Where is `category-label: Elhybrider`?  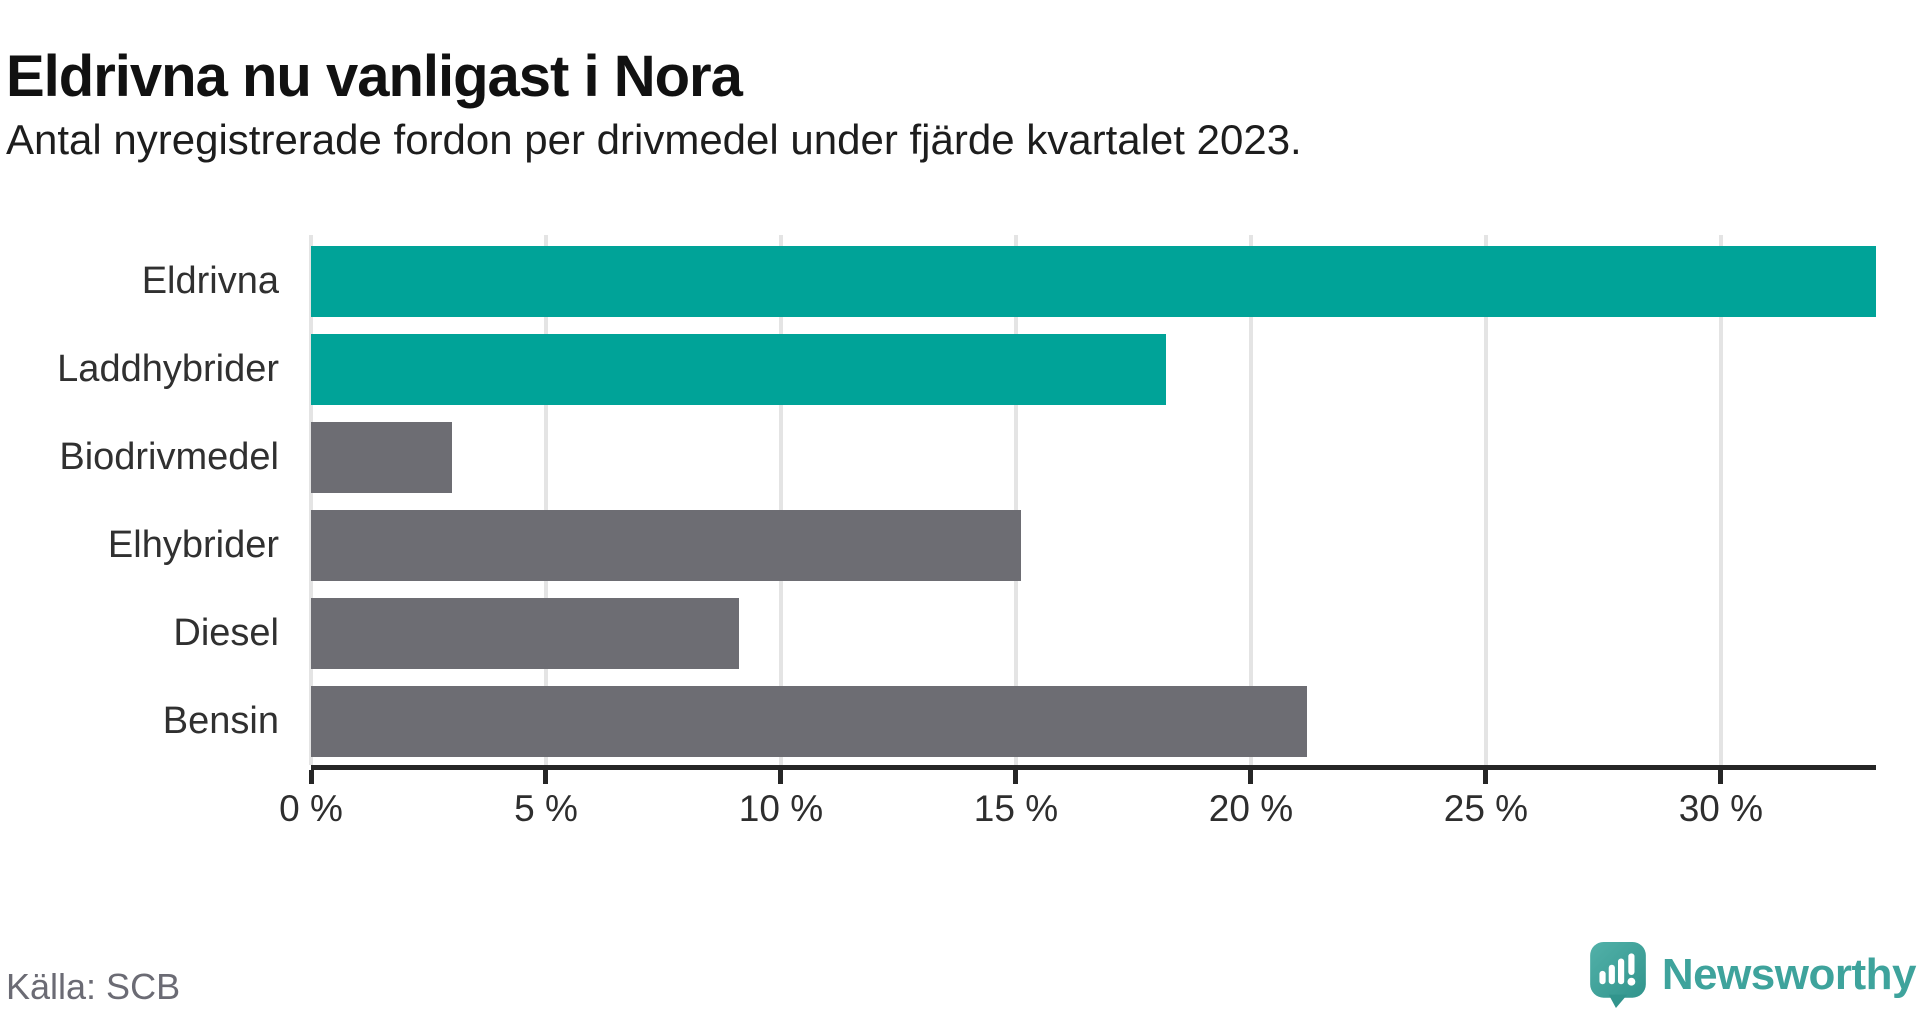
category-label: Elhybrider is located at coordinates (193, 545).